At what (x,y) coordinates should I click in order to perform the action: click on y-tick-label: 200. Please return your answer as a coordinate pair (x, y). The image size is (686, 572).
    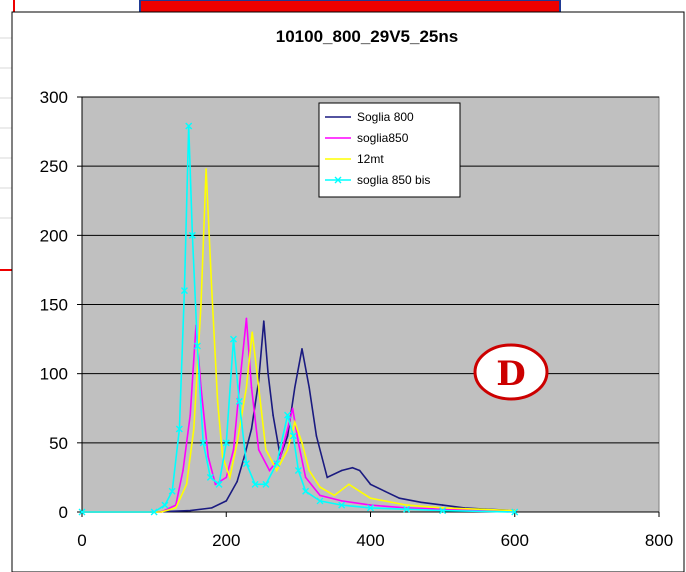
    Looking at the image, I should click on (54, 235).